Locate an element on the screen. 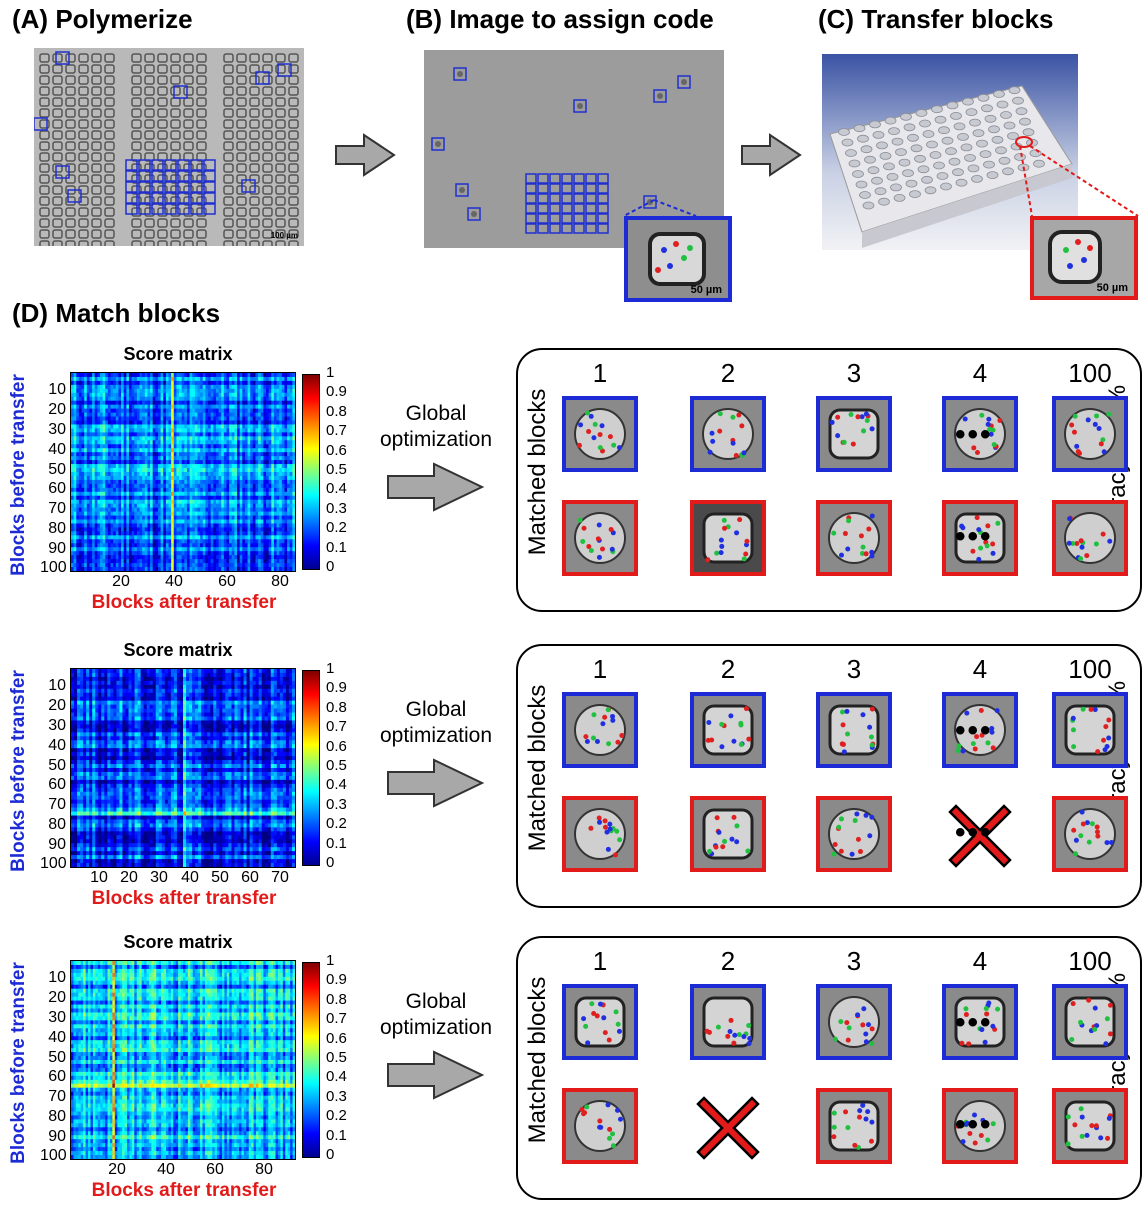  code-marker is located at coordinates (183, 198).